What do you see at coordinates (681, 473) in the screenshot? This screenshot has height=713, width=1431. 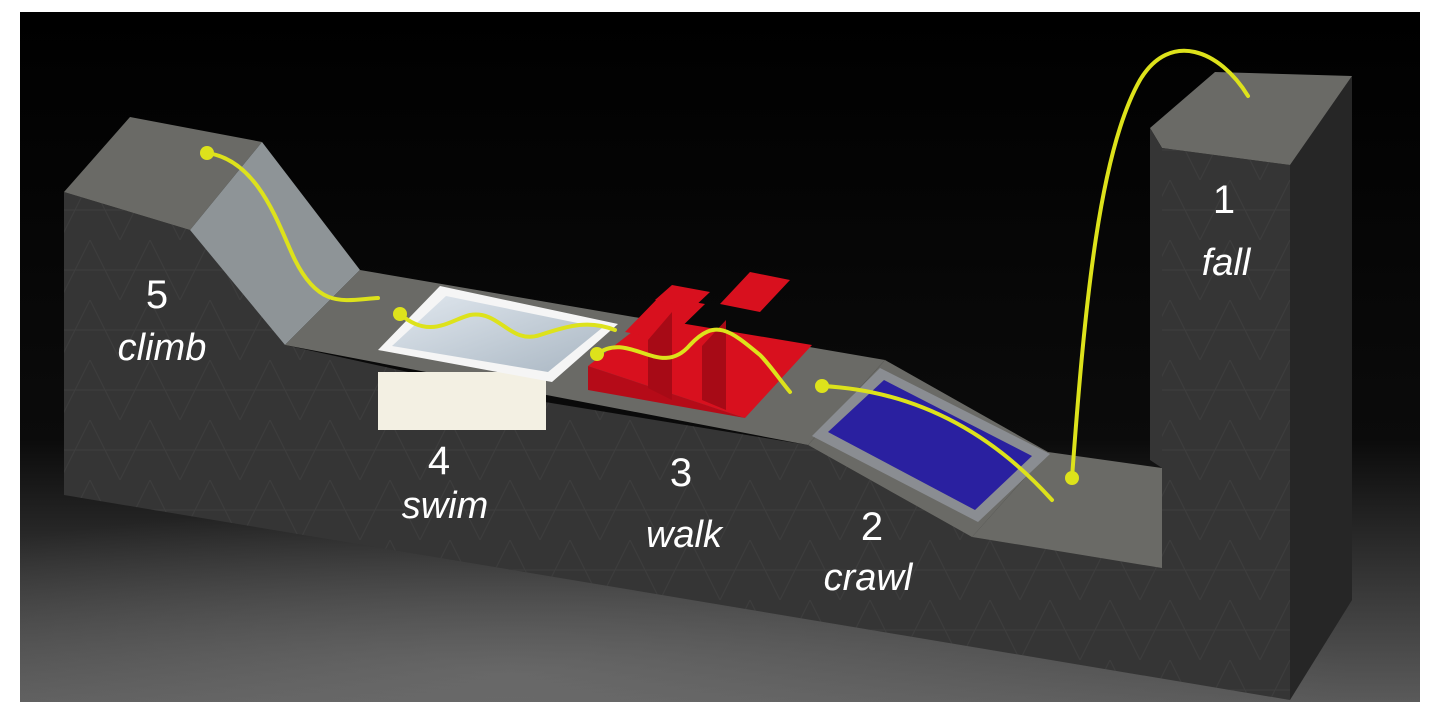 I see `stage-3-number: 3` at bounding box center [681, 473].